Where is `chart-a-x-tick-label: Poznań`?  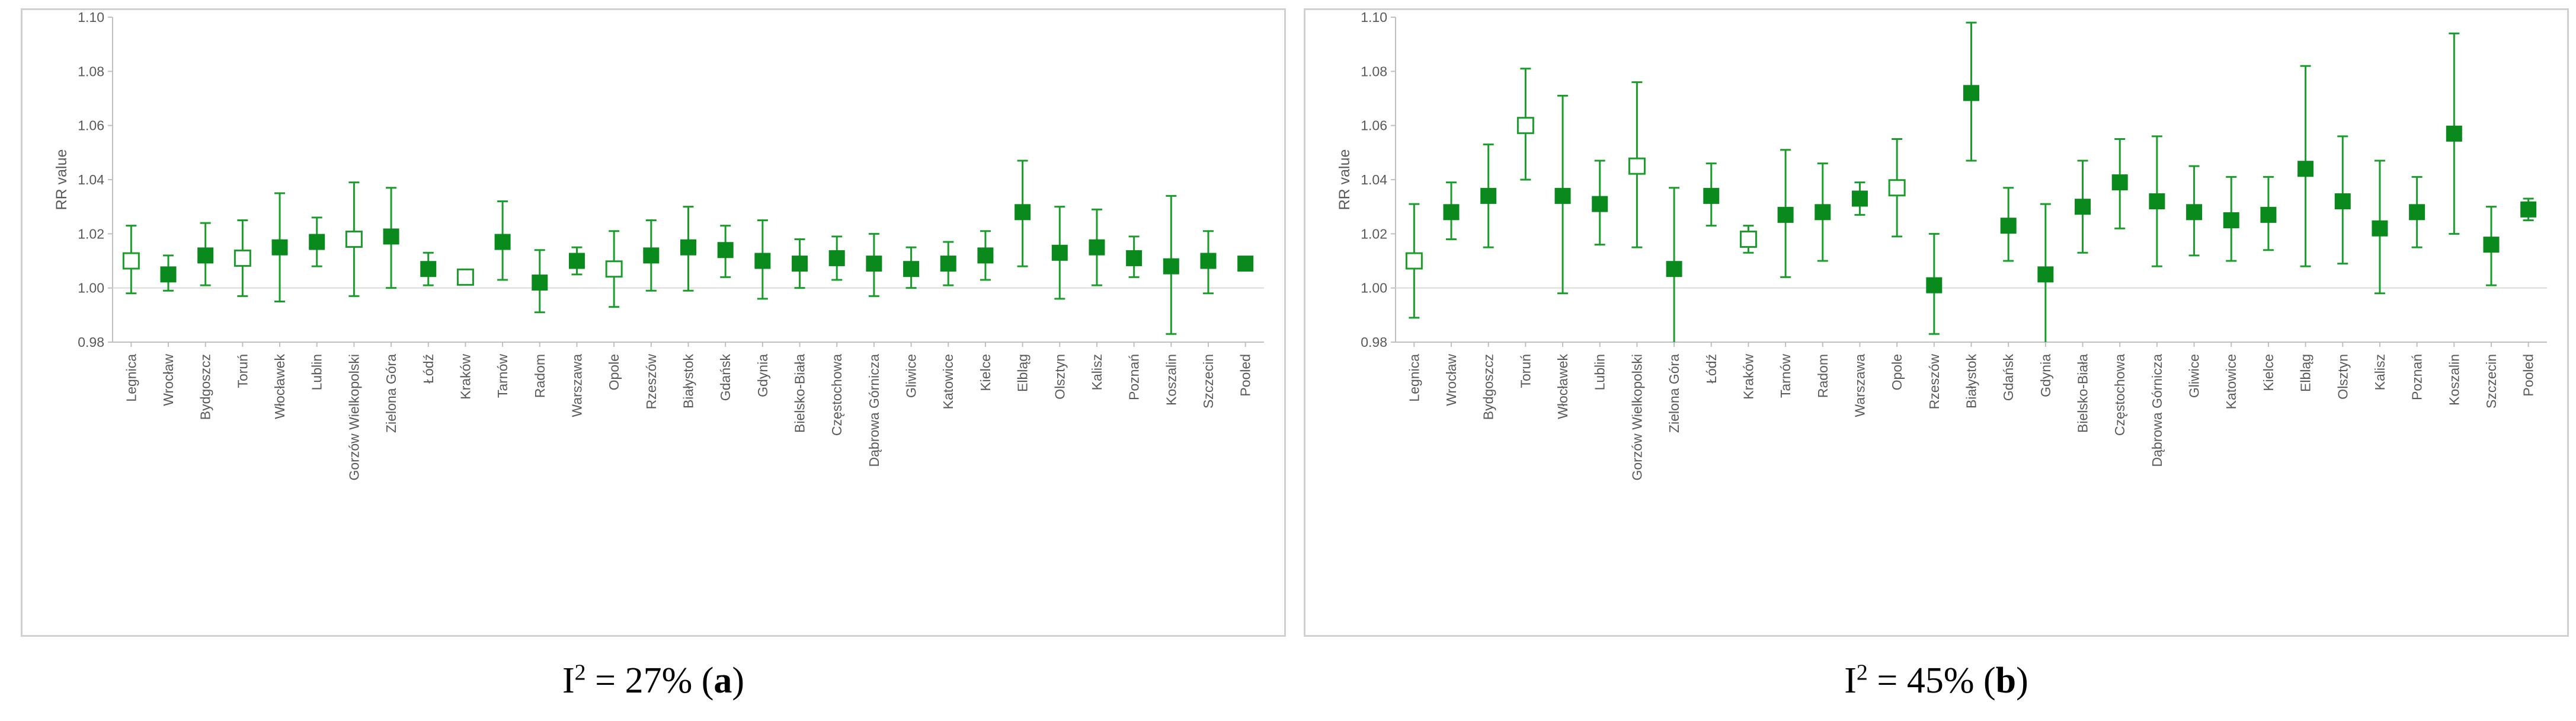 chart-a-x-tick-label: Poznań is located at coordinates (1134, 377).